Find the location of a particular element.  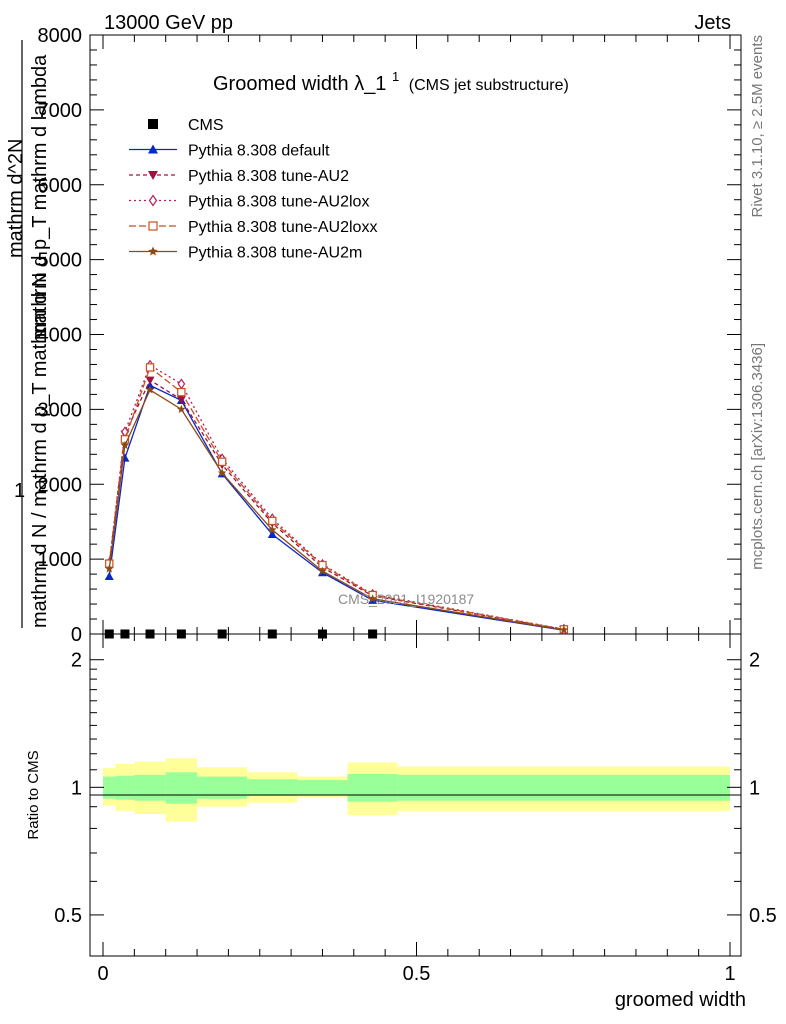

ylabel-right-denominator: mathrm d p_T mathrm d lambda is located at coordinates (40, 197).